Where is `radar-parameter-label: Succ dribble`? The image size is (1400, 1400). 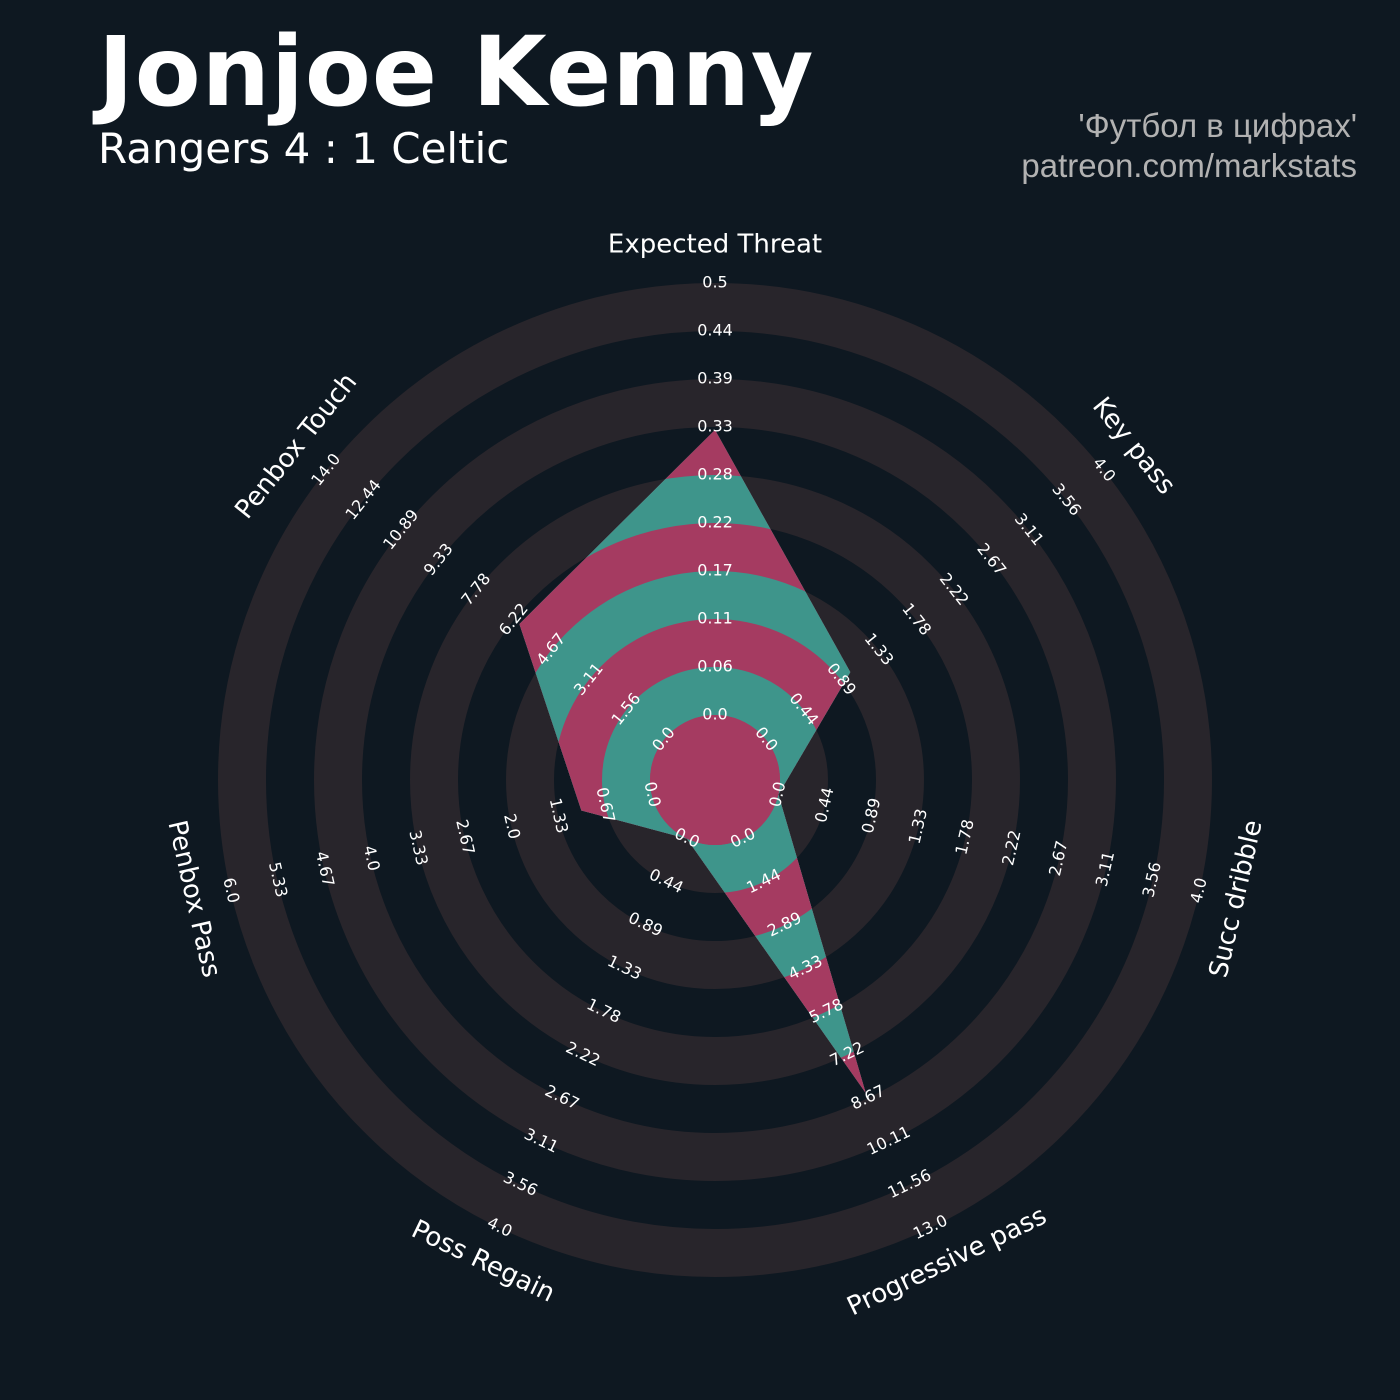 radar-parameter-label: Succ dribble is located at coordinates (1236, 898).